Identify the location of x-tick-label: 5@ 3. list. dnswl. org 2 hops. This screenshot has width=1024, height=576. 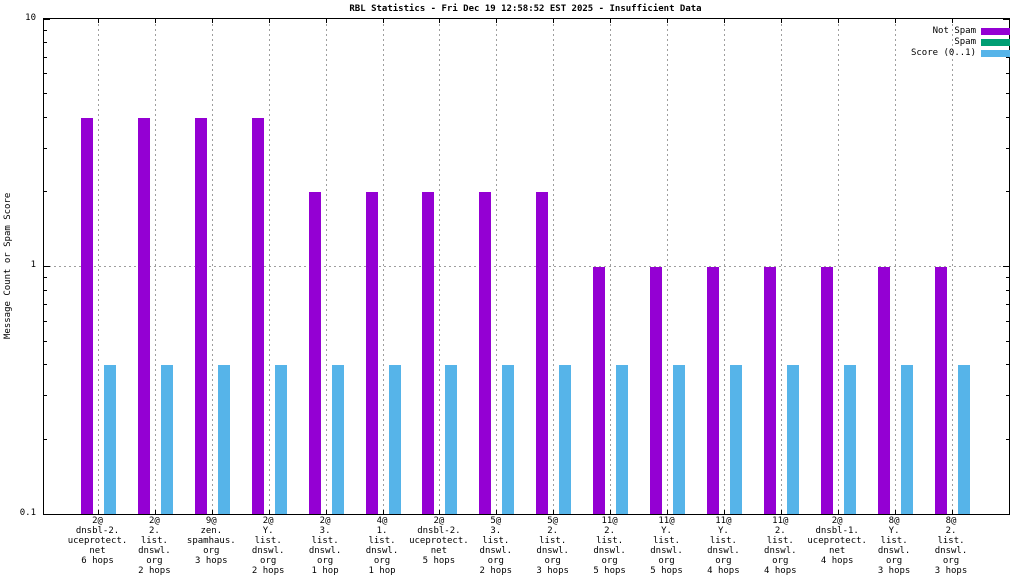
(496, 546).